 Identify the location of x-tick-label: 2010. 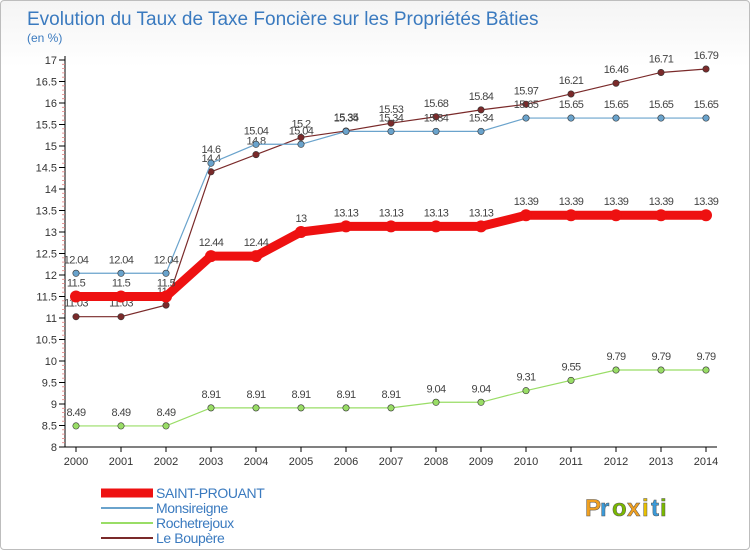
(526, 462).